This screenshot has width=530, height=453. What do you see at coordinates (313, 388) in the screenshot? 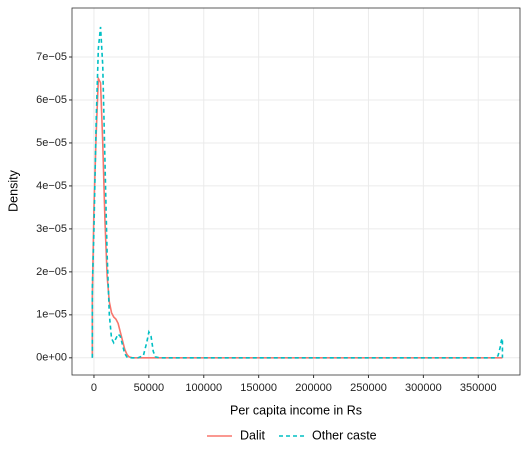
I see `x-tick-label: 200000` at bounding box center [313, 388].